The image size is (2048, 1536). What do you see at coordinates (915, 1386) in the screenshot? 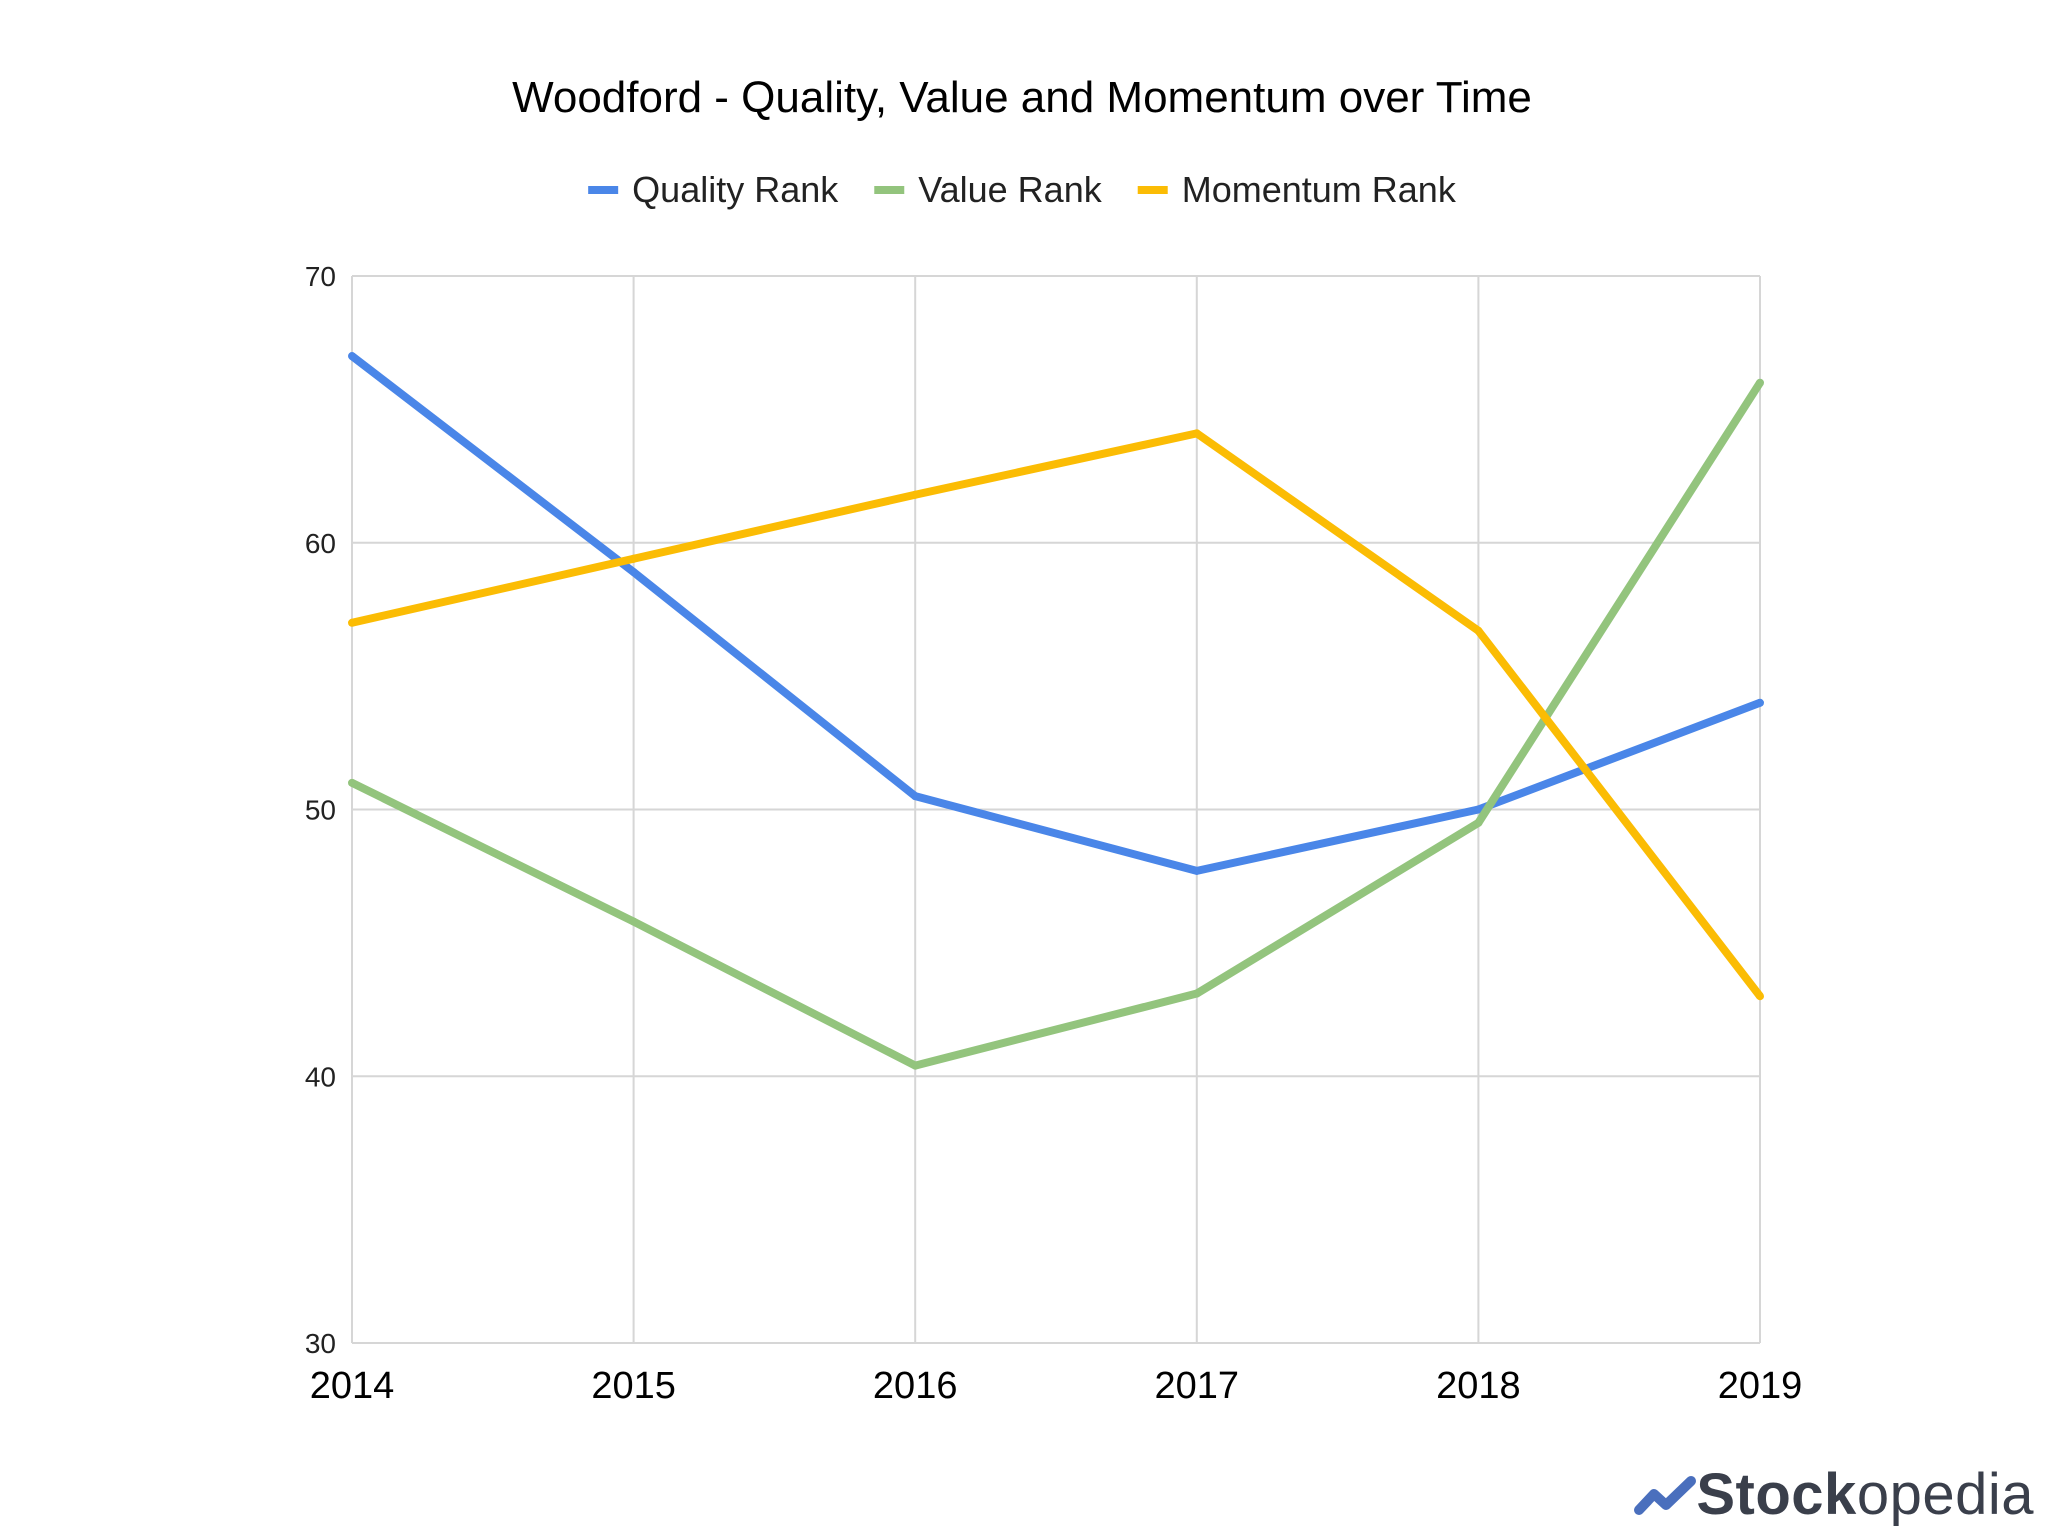
I see `x-tick-label: 2016` at bounding box center [915, 1386].